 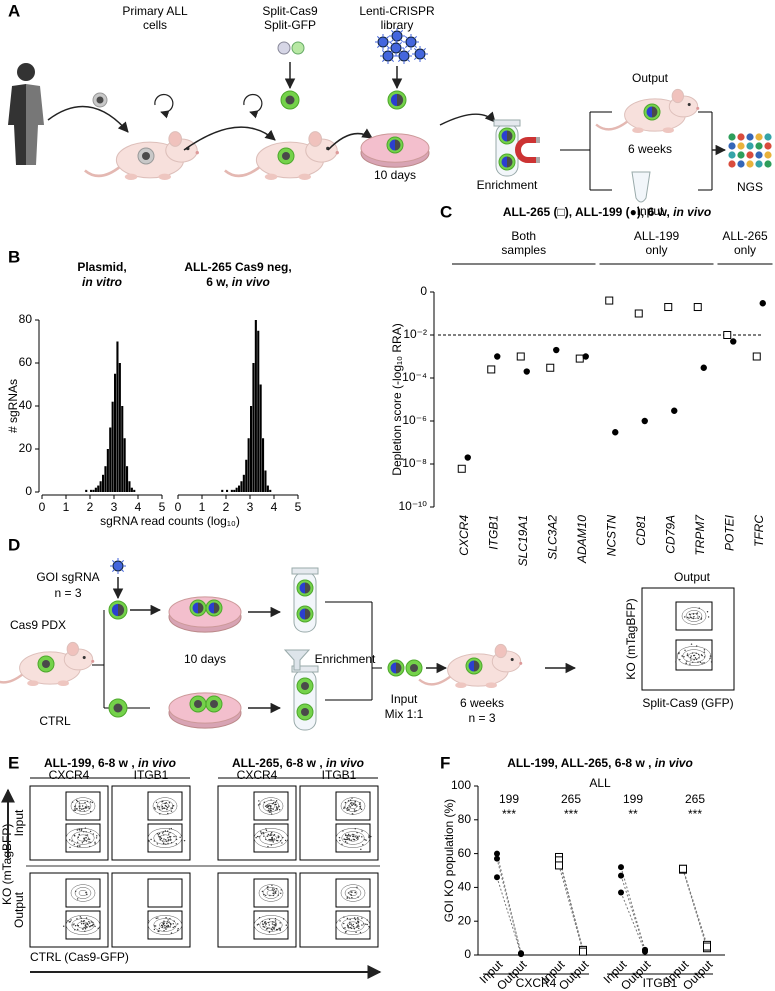 What do you see at coordinates (668, 130) in the screenshot?
I see `mouse-foot` at bounding box center [668, 130].